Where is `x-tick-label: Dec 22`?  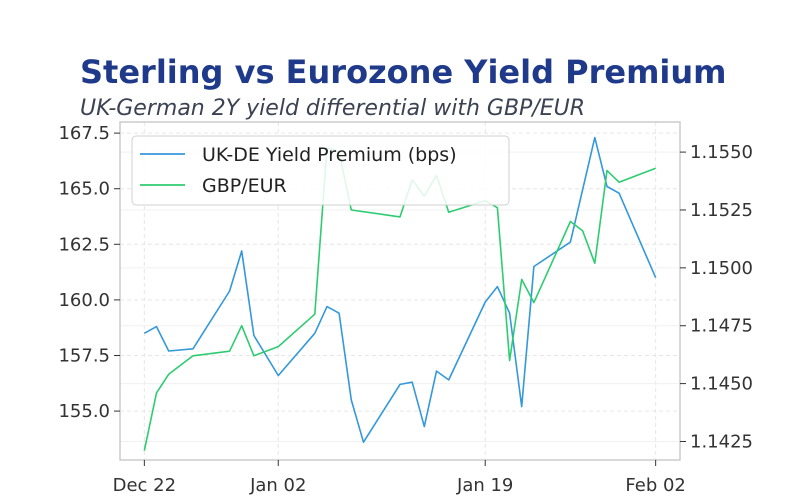
x-tick-label: Dec 22 is located at coordinates (144, 485).